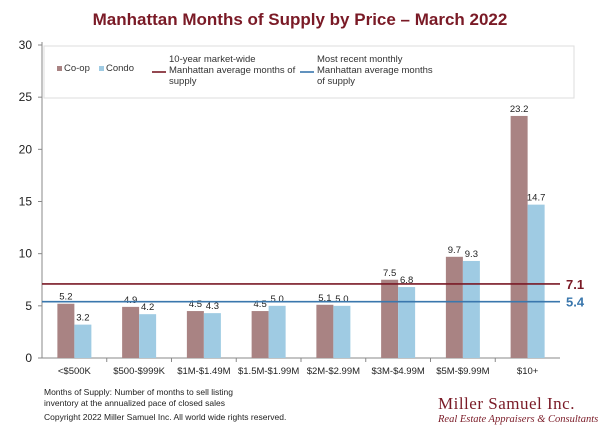 The height and width of the screenshot is (445, 600). What do you see at coordinates (26, 97) in the screenshot?
I see `y-tick-label: 25` at bounding box center [26, 97].